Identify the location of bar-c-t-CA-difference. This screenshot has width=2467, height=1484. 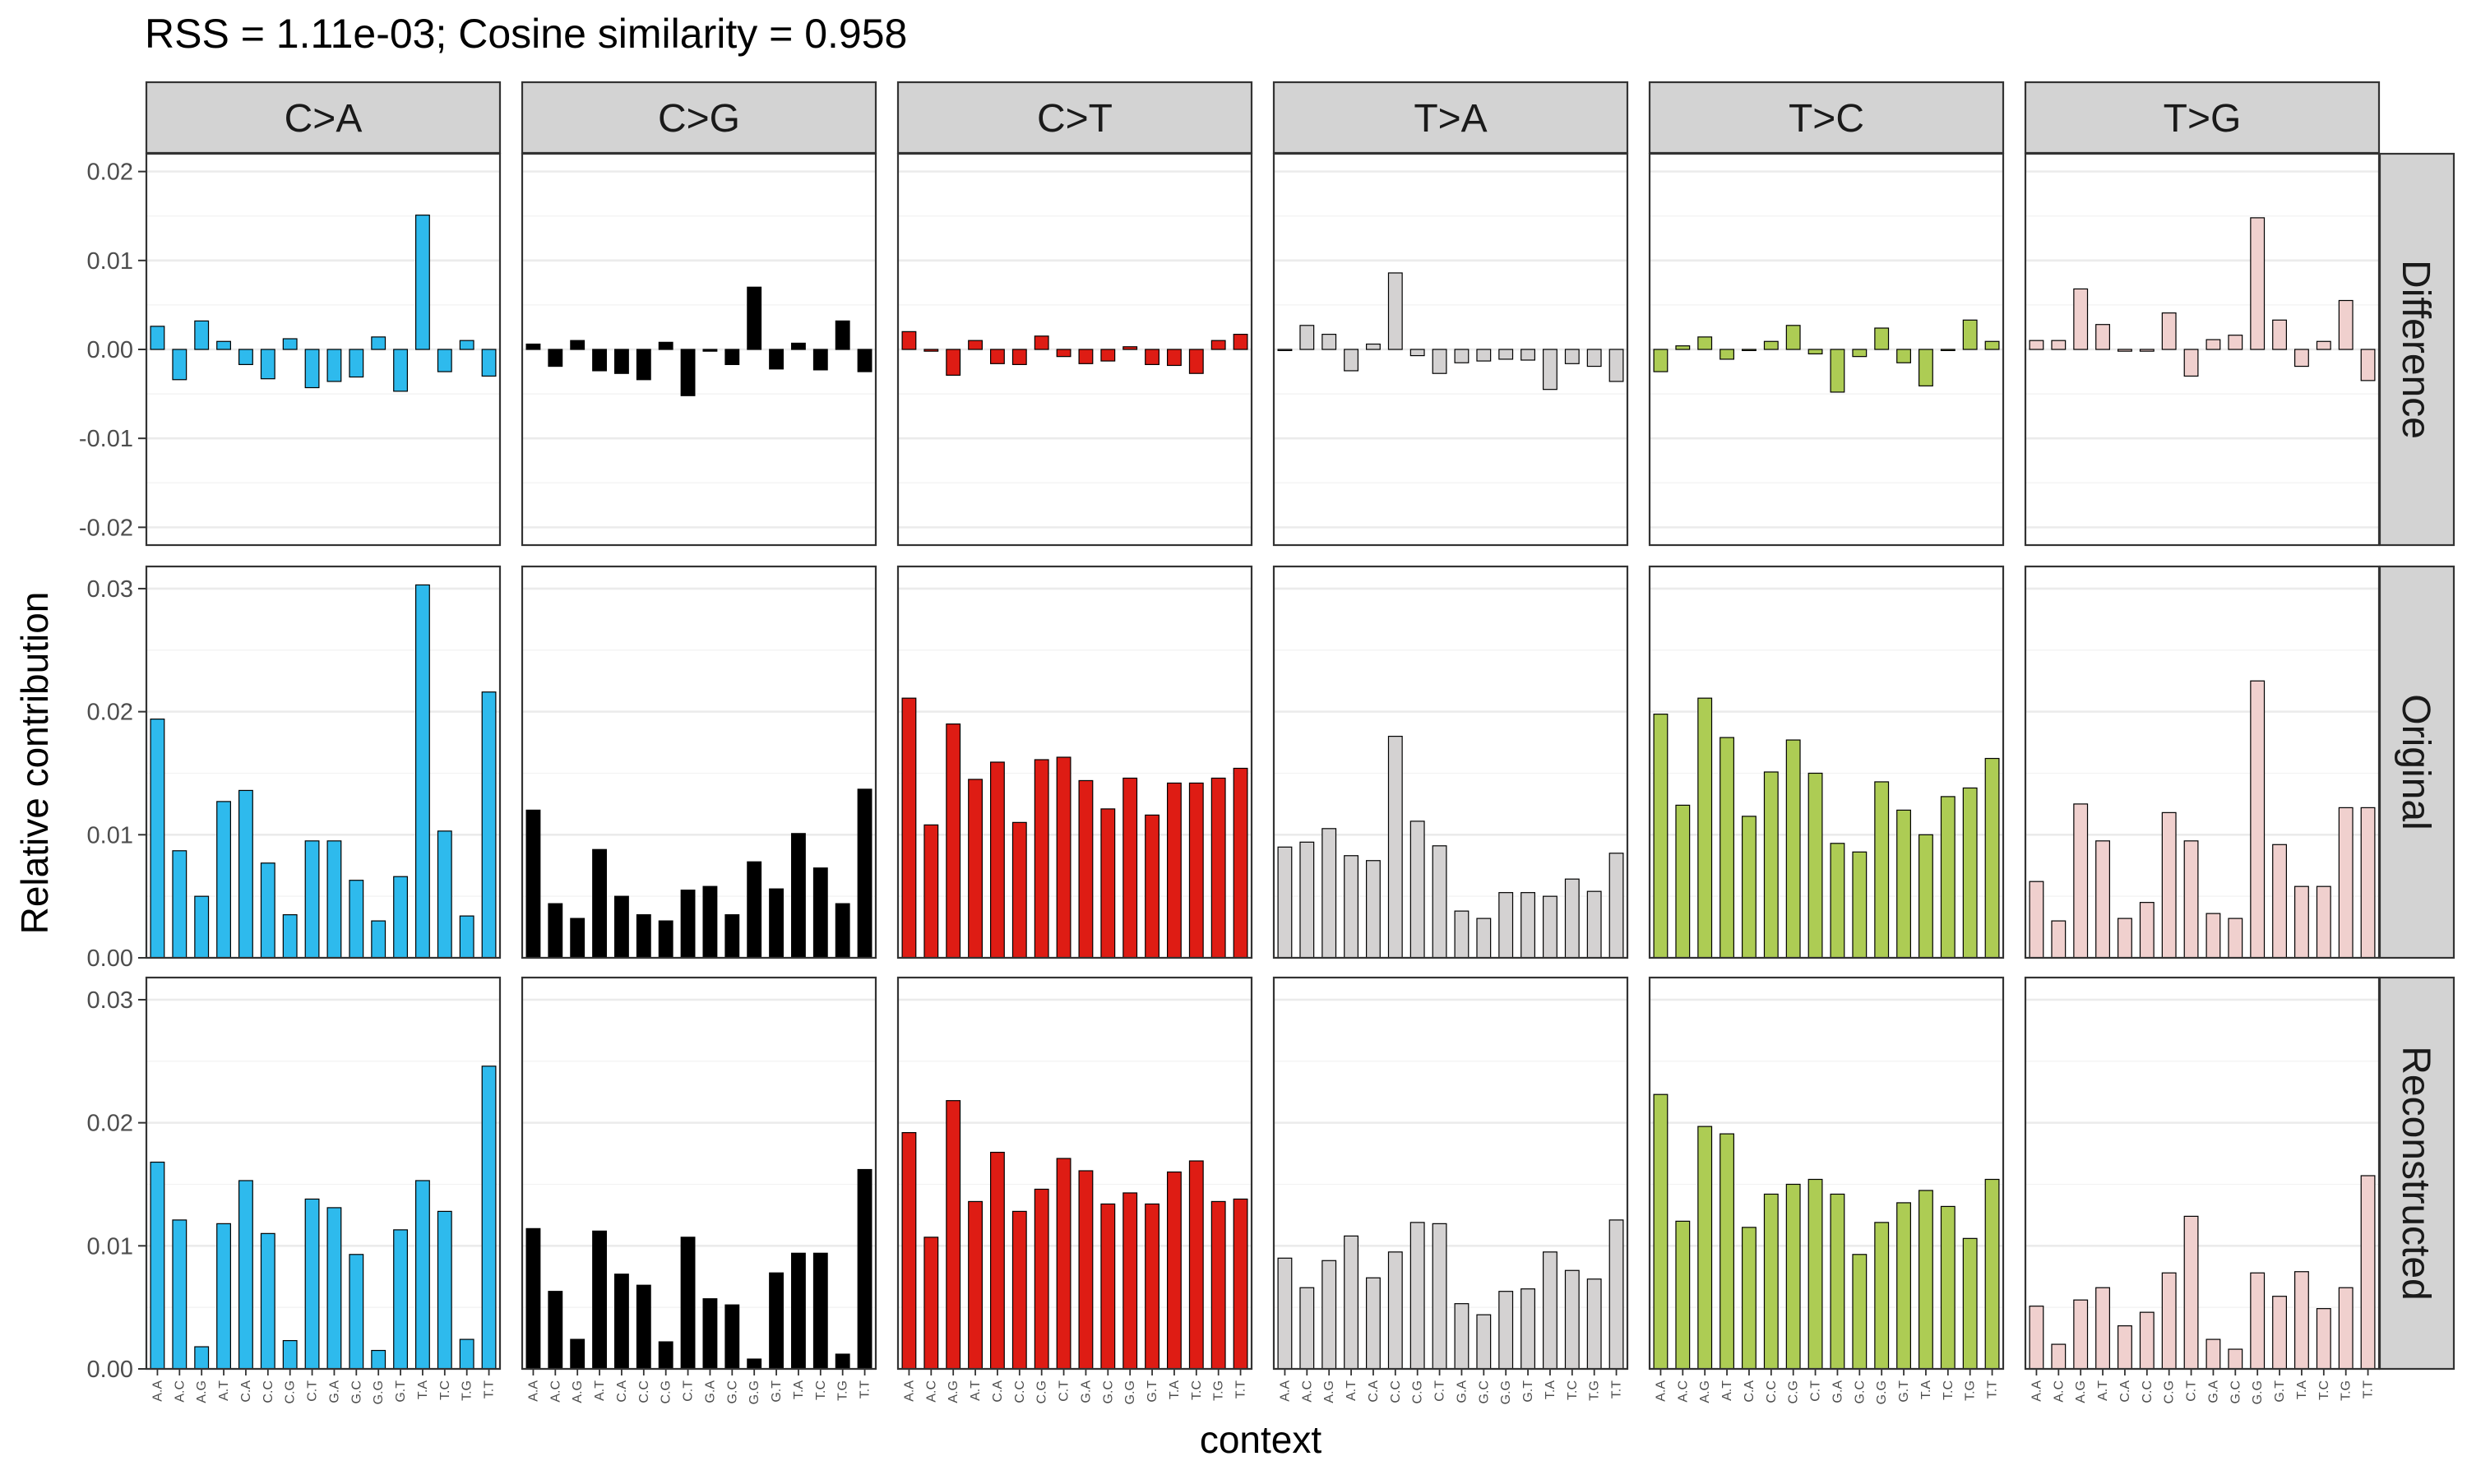
(998, 357).